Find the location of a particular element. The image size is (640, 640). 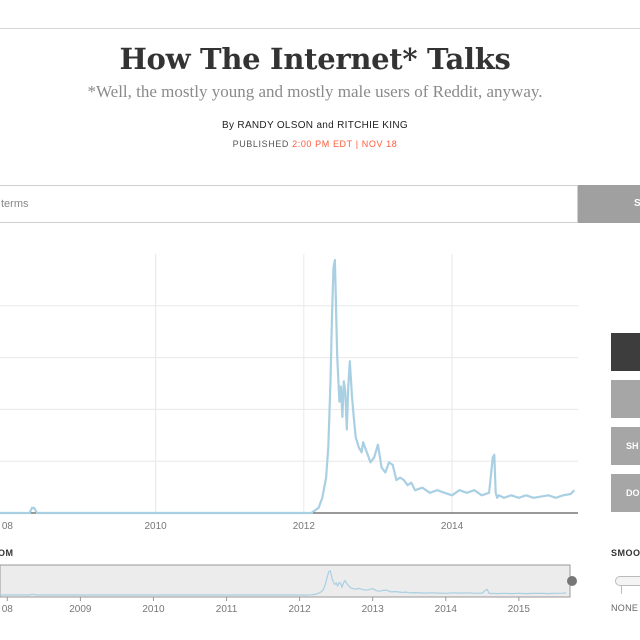

top-rule is located at coordinates (320, 28).